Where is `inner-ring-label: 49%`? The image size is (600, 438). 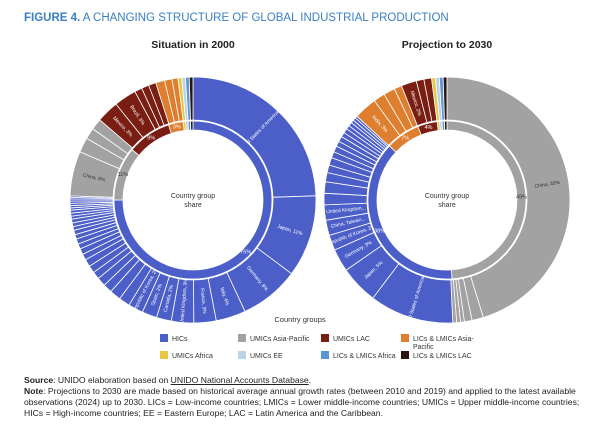 inner-ring-label: 49% is located at coordinates (521, 198).